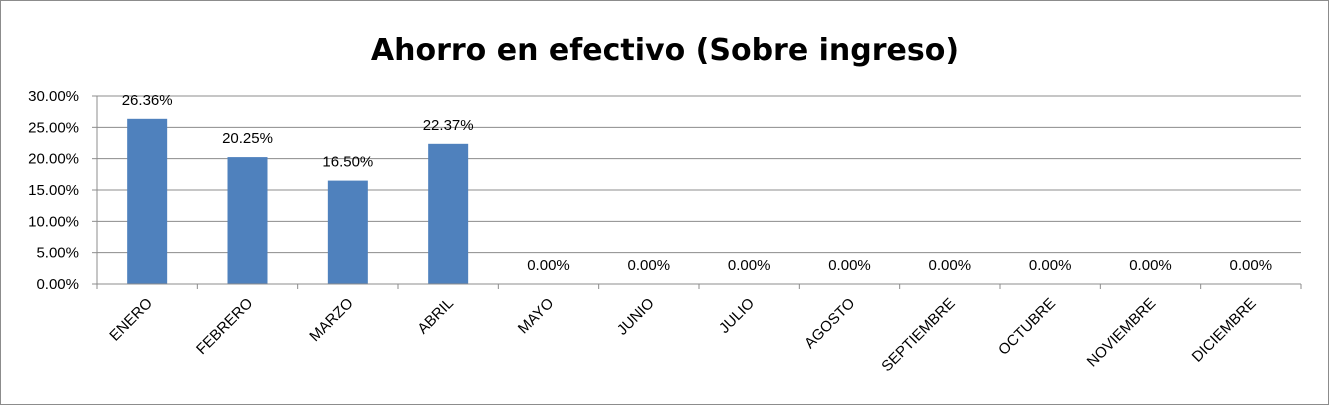  I want to click on x-category-label: MAYO, so click(536, 316).